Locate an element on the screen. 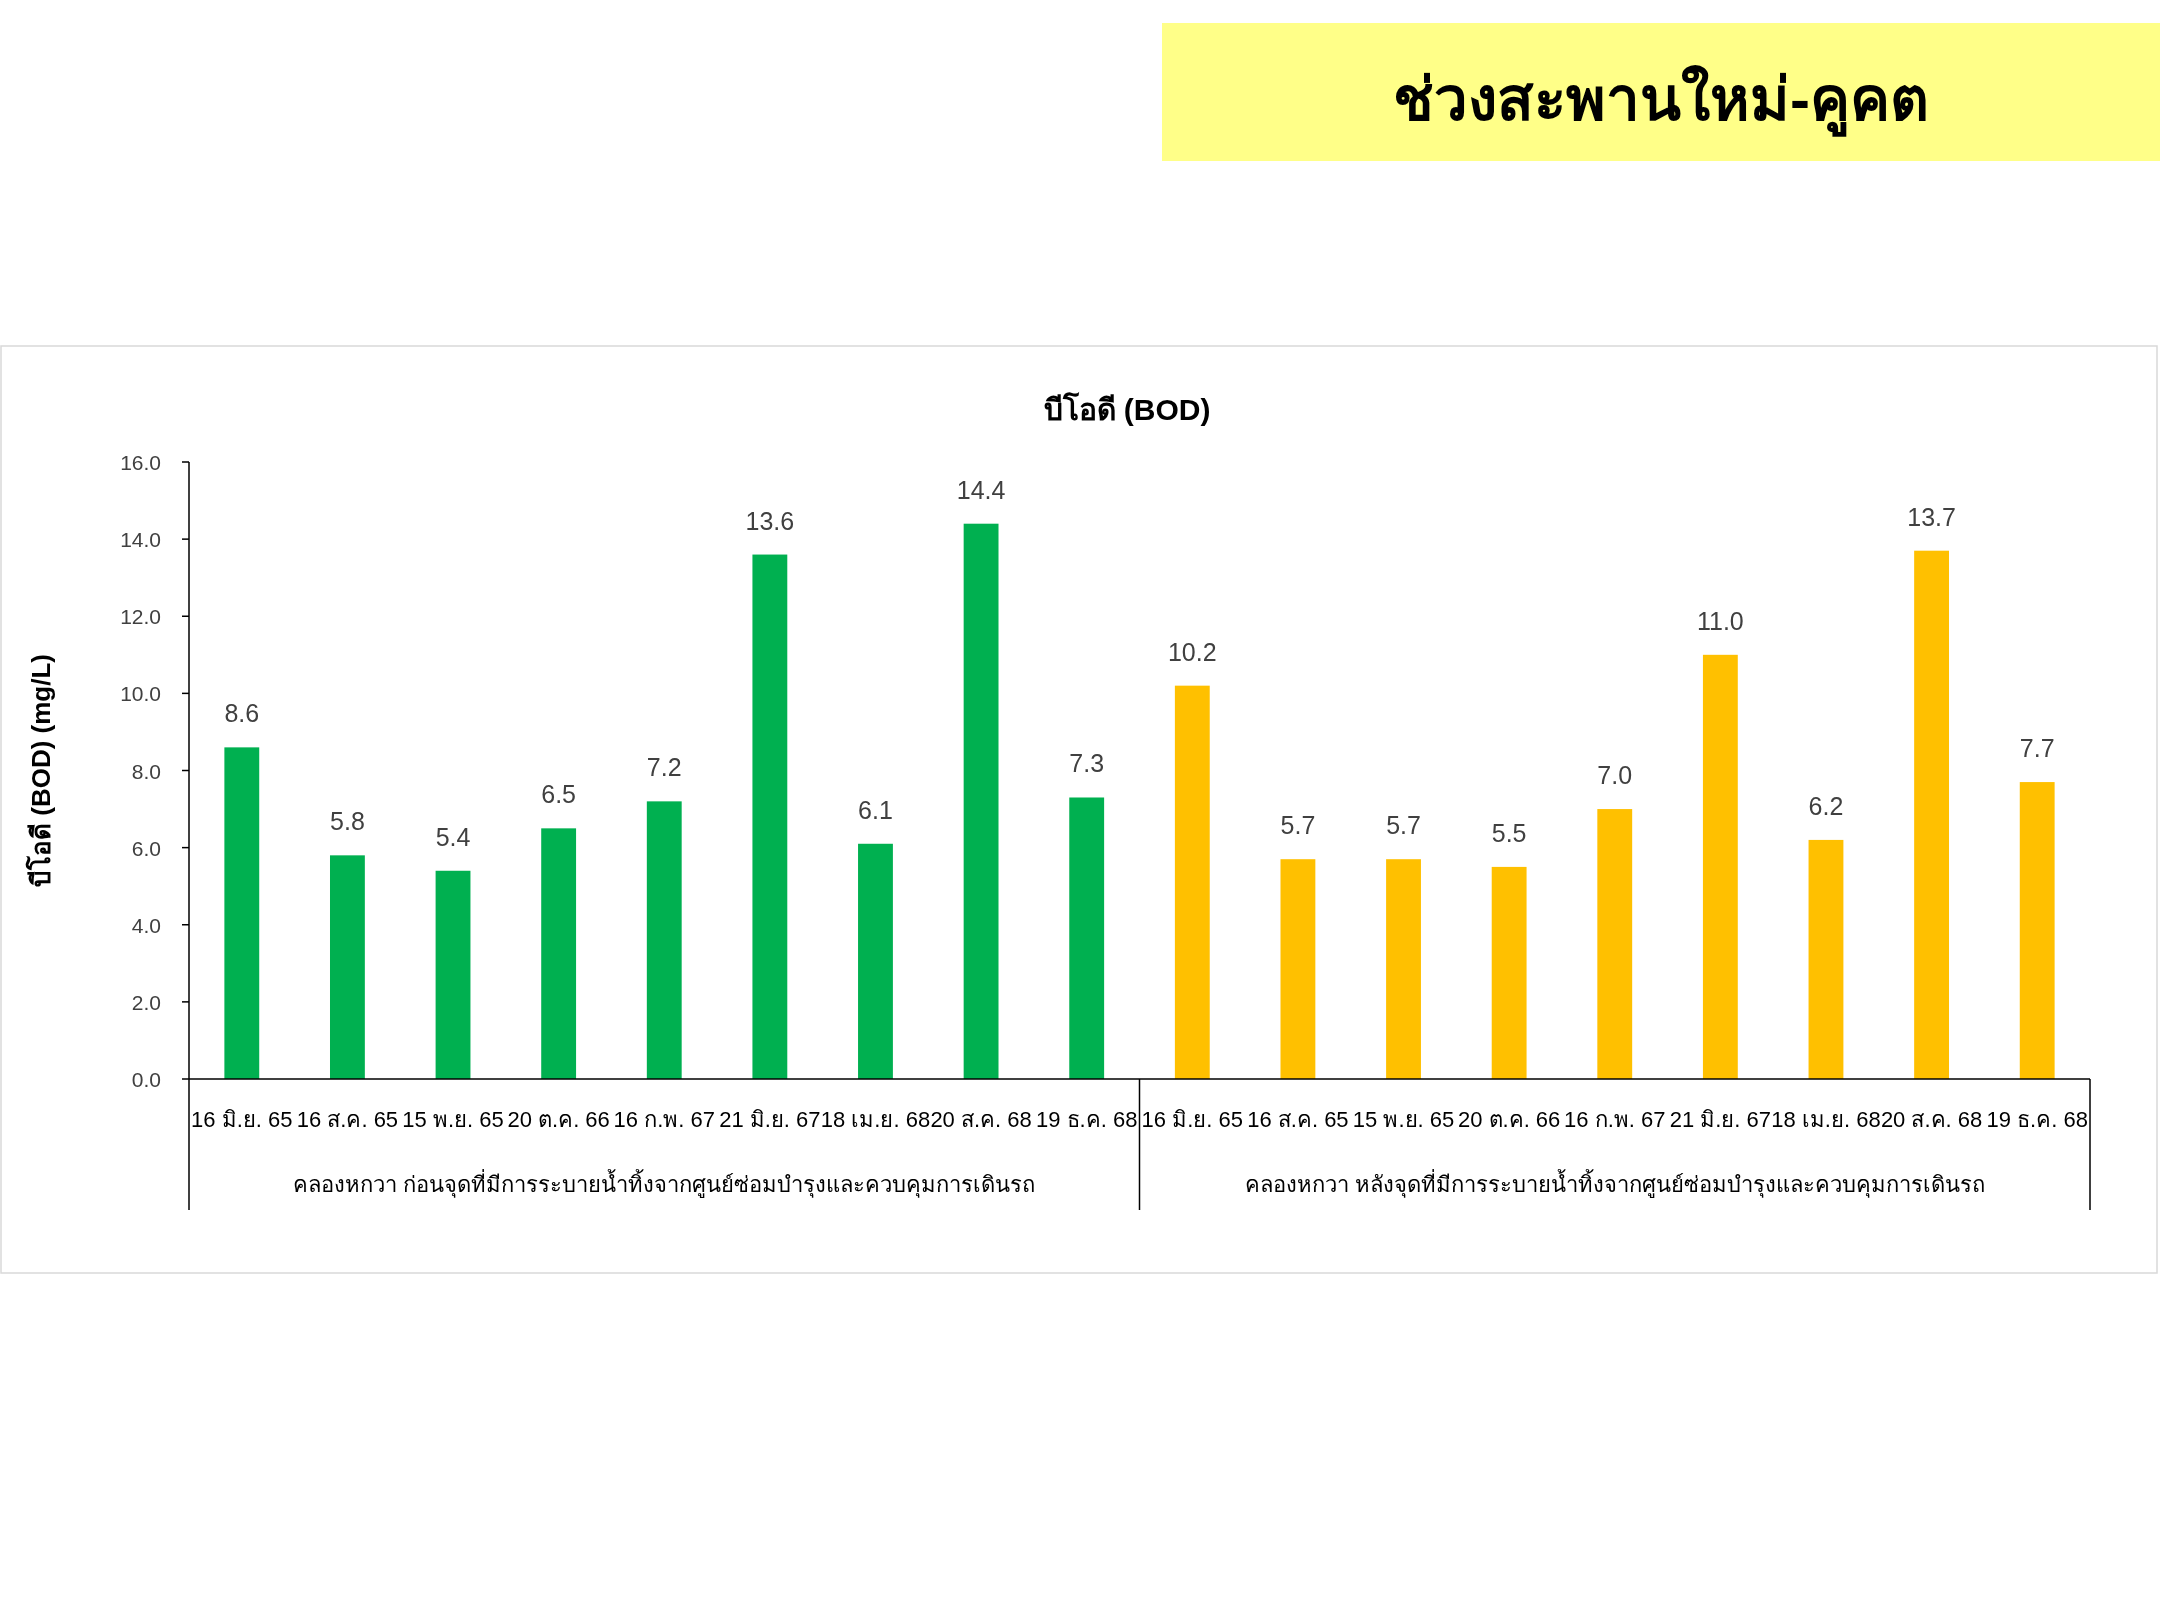  data-label: 11.0 is located at coordinates (1720, 620).